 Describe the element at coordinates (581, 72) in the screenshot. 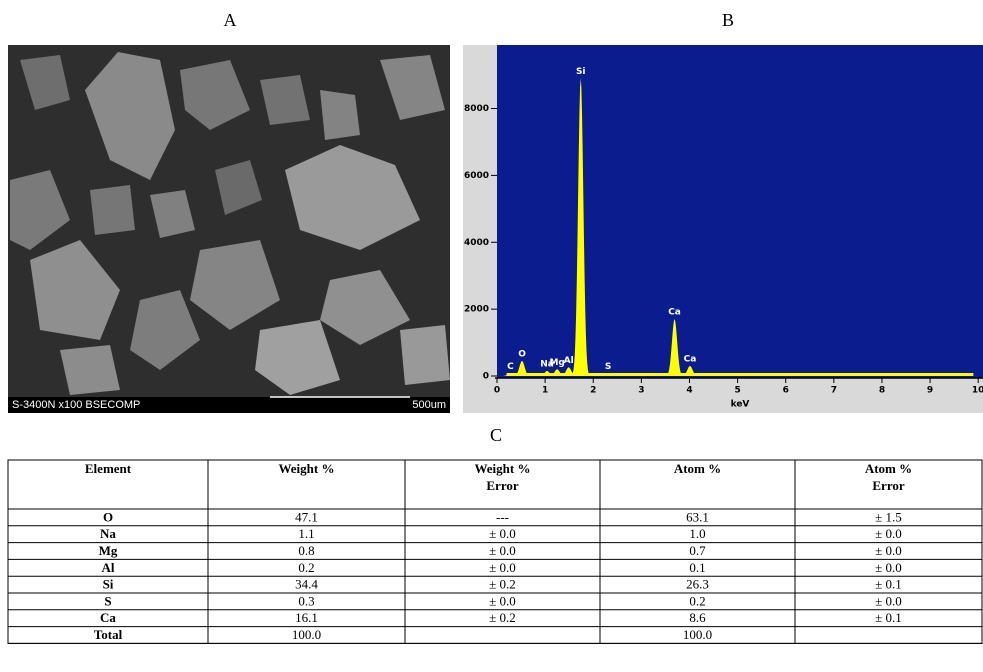

I see `peak-label: Si` at that location.